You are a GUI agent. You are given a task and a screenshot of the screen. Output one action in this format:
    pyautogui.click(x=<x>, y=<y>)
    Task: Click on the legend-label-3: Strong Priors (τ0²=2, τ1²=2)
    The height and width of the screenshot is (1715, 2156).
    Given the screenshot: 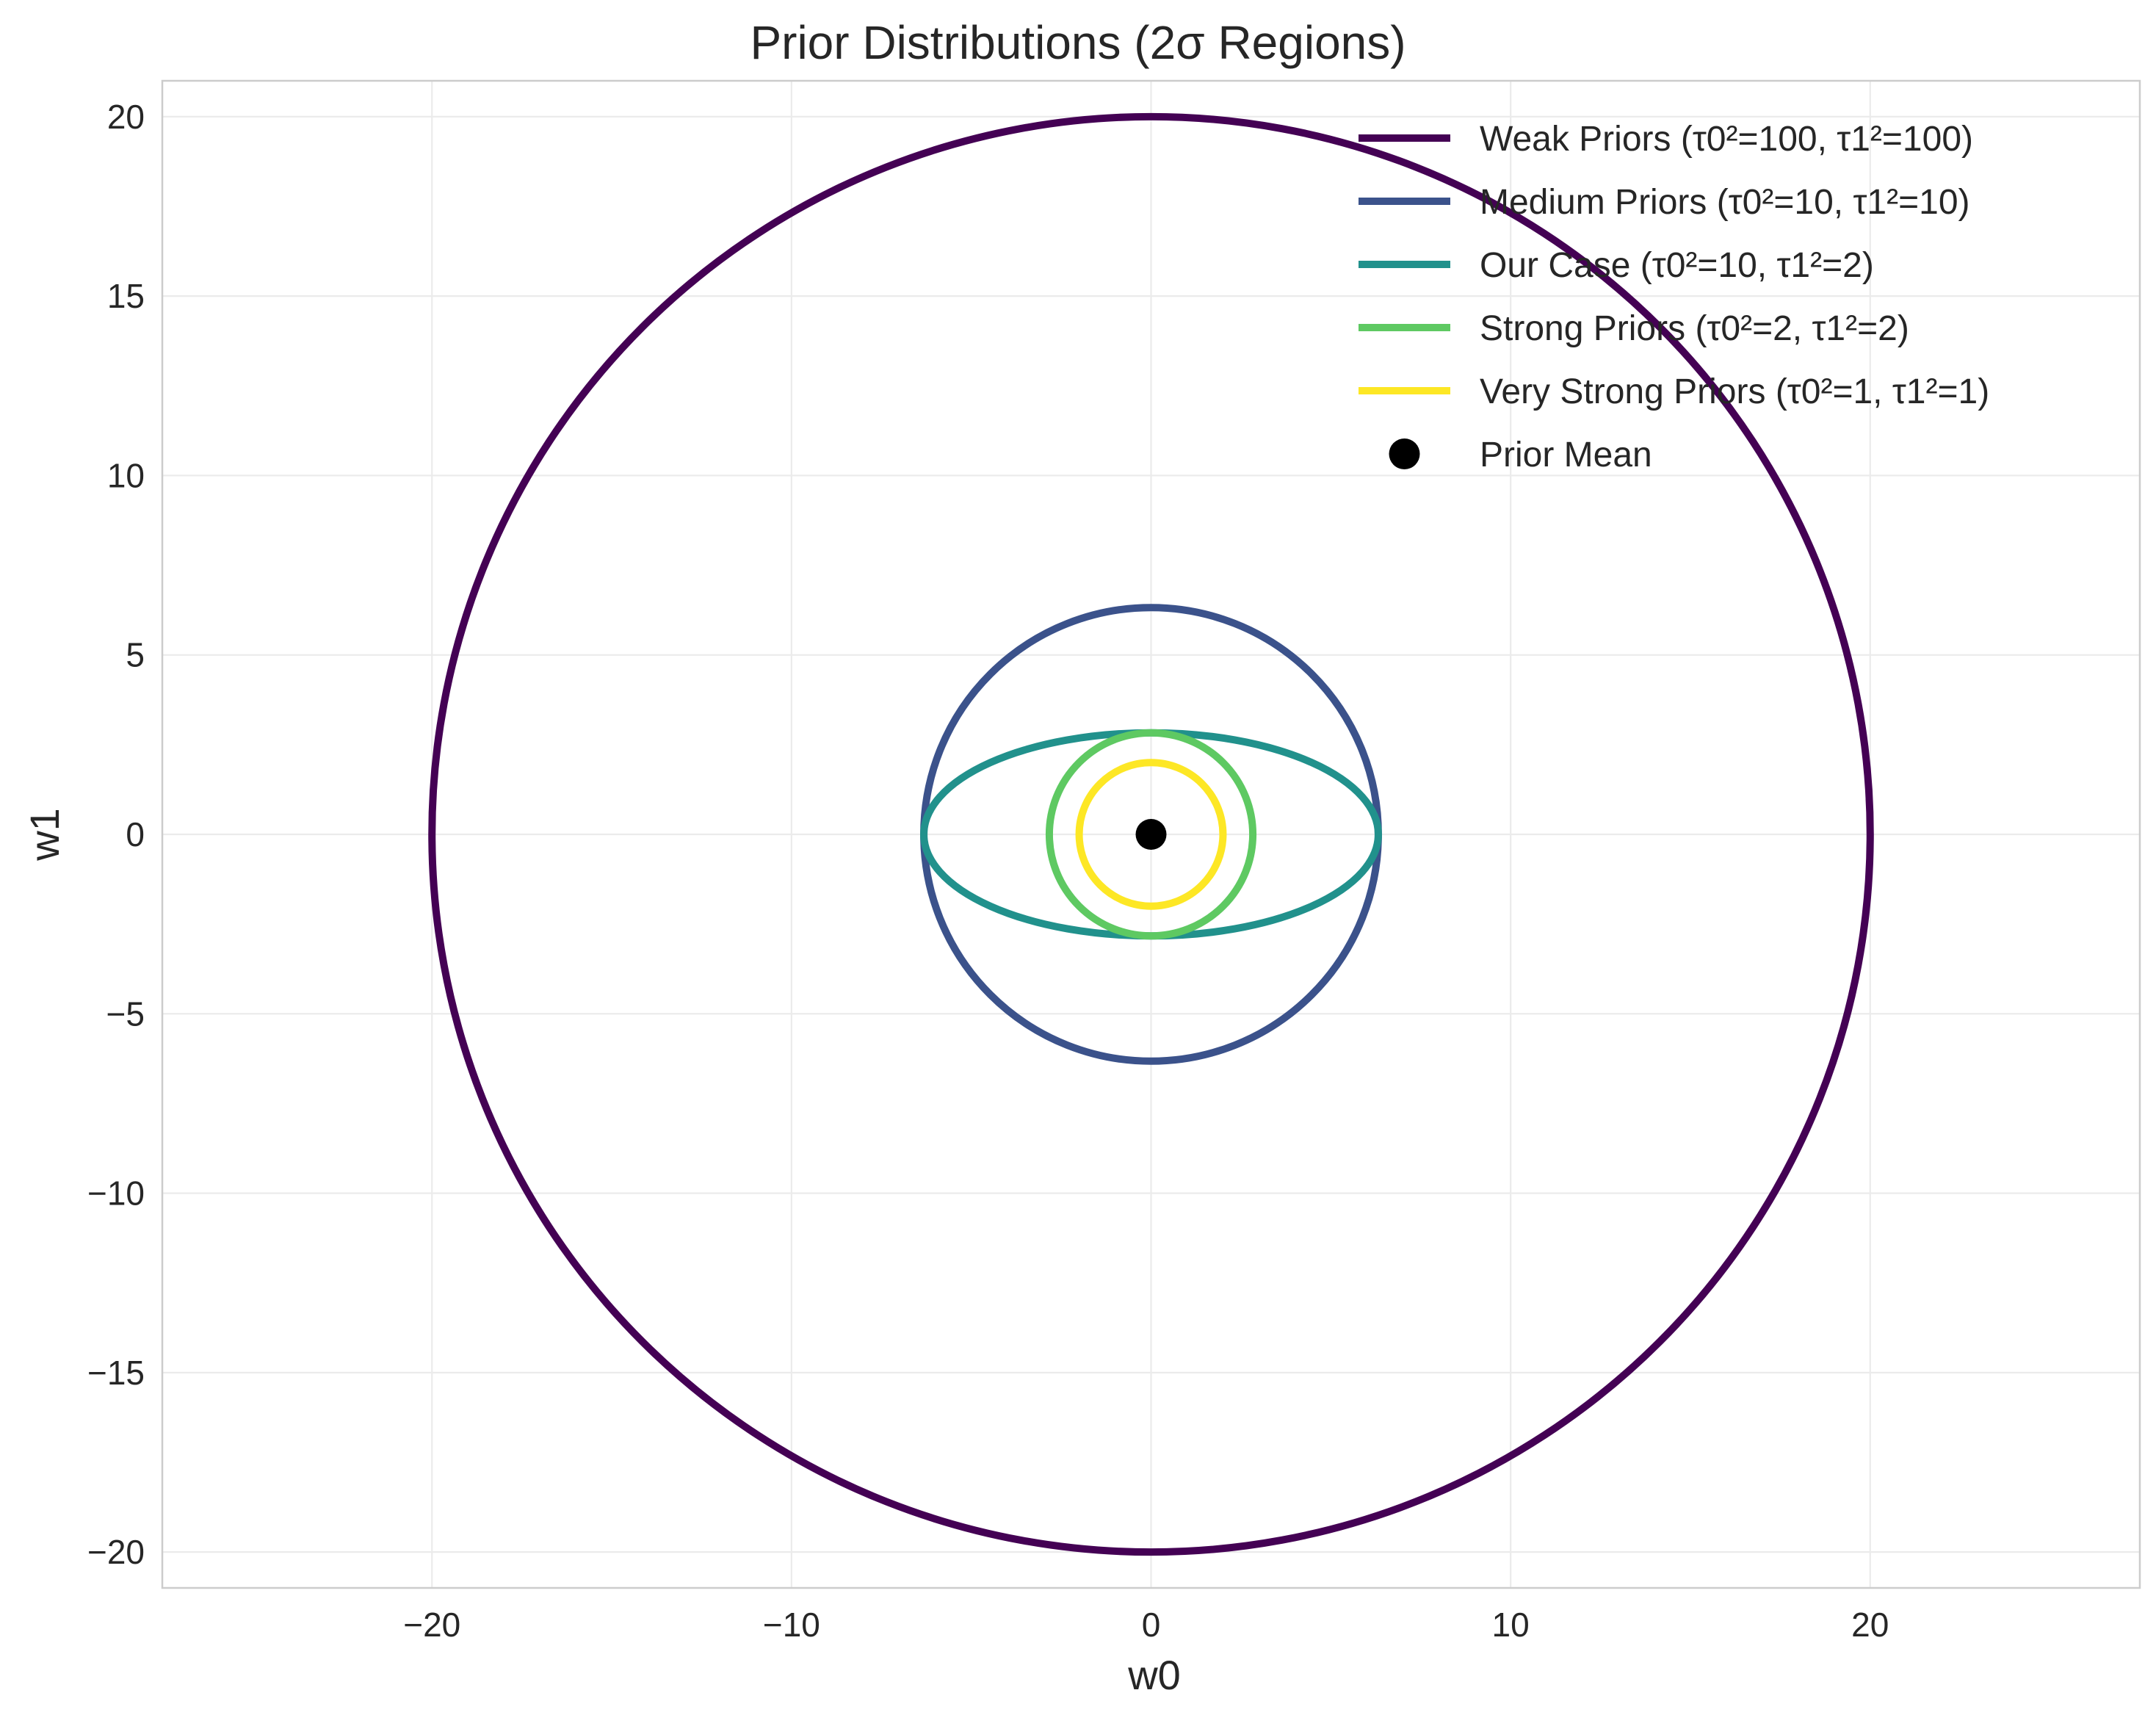 What is the action you would take?
    pyautogui.click(x=1694, y=328)
    